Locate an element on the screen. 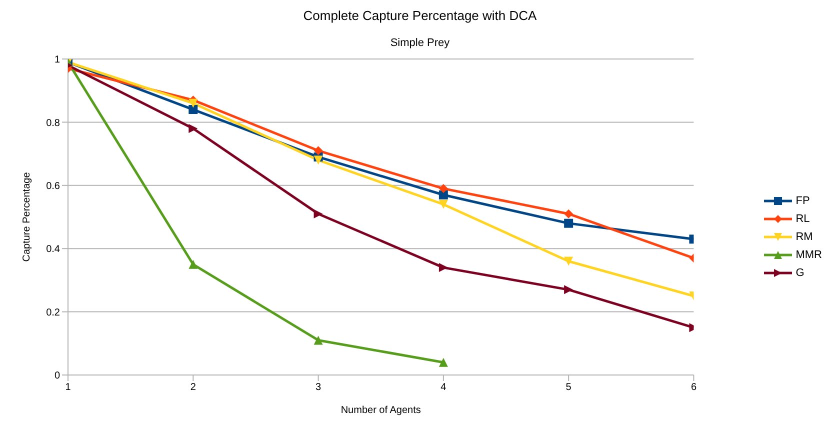  x-tick-label: 2 is located at coordinates (193, 388).